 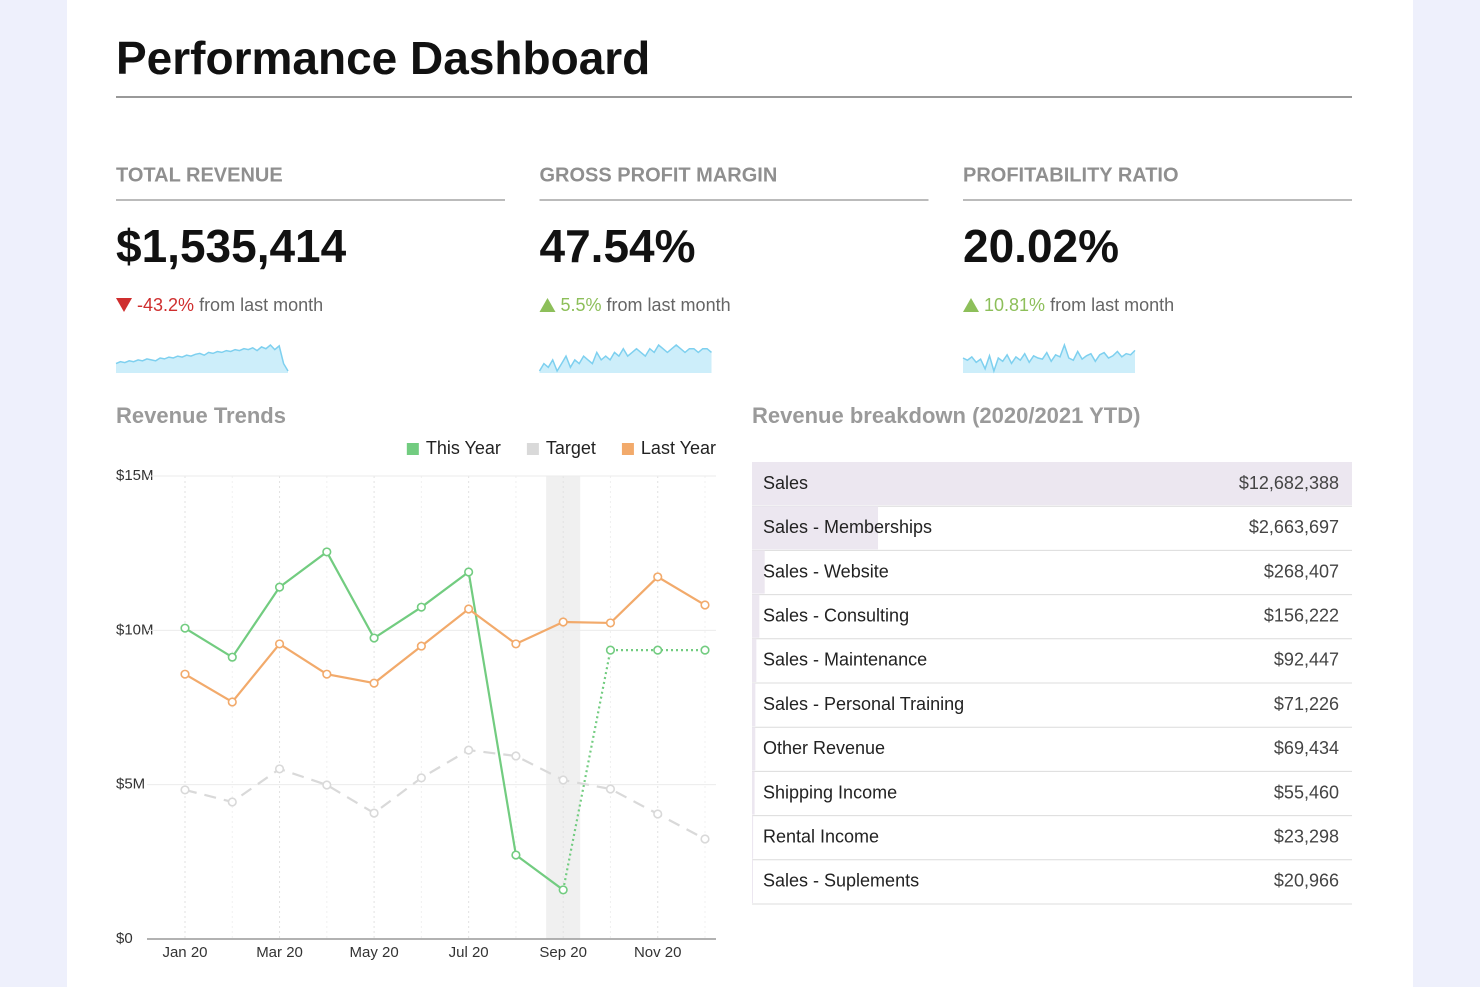 What do you see at coordinates (847, 527) in the screenshot?
I see `row-name: Sales - Memberships` at bounding box center [847, 527].